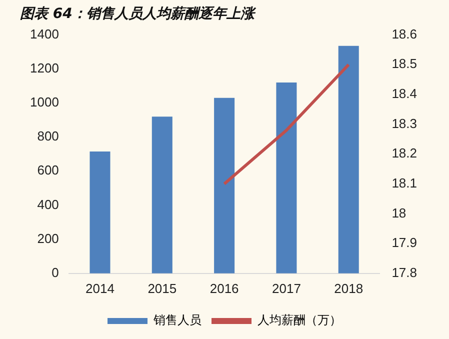 This screenshot has height=339, width=449. I want to click on y-tick-label: 0, so click(55, 272).